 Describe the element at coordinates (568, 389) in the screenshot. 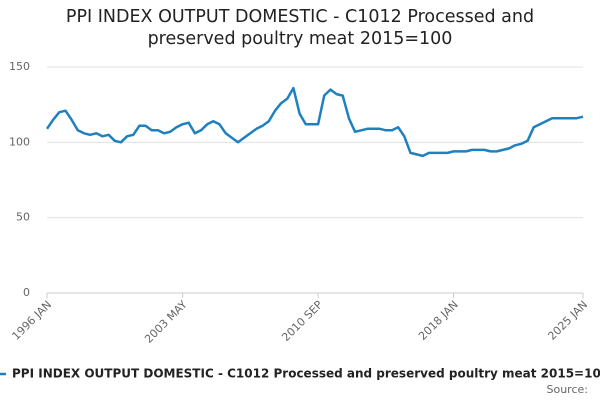

I see `source: Source:` at that location.